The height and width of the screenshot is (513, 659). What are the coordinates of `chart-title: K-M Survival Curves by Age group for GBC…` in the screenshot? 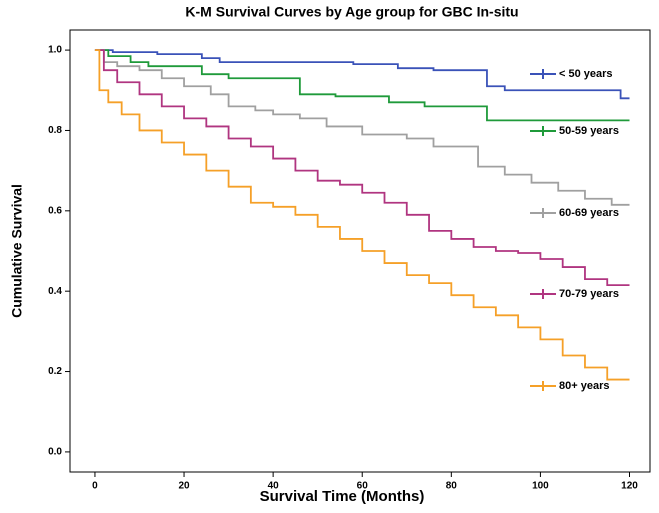 It's located at (351, 12).